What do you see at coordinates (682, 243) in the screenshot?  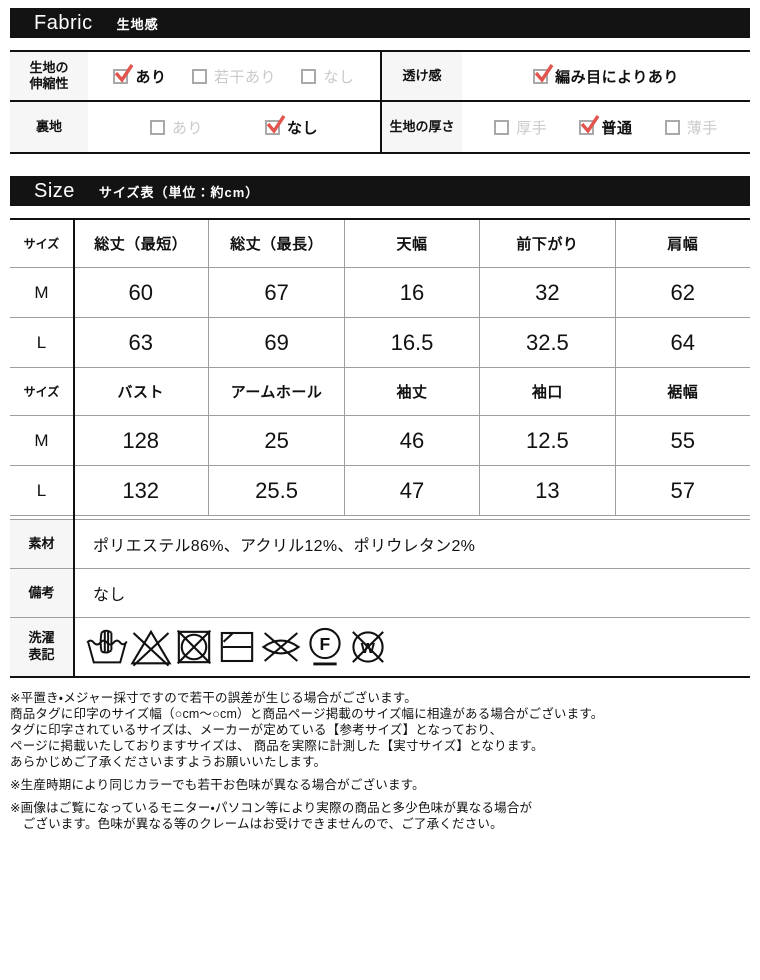 I see `column-header: 肩幅` at bounding box center [682, 243].